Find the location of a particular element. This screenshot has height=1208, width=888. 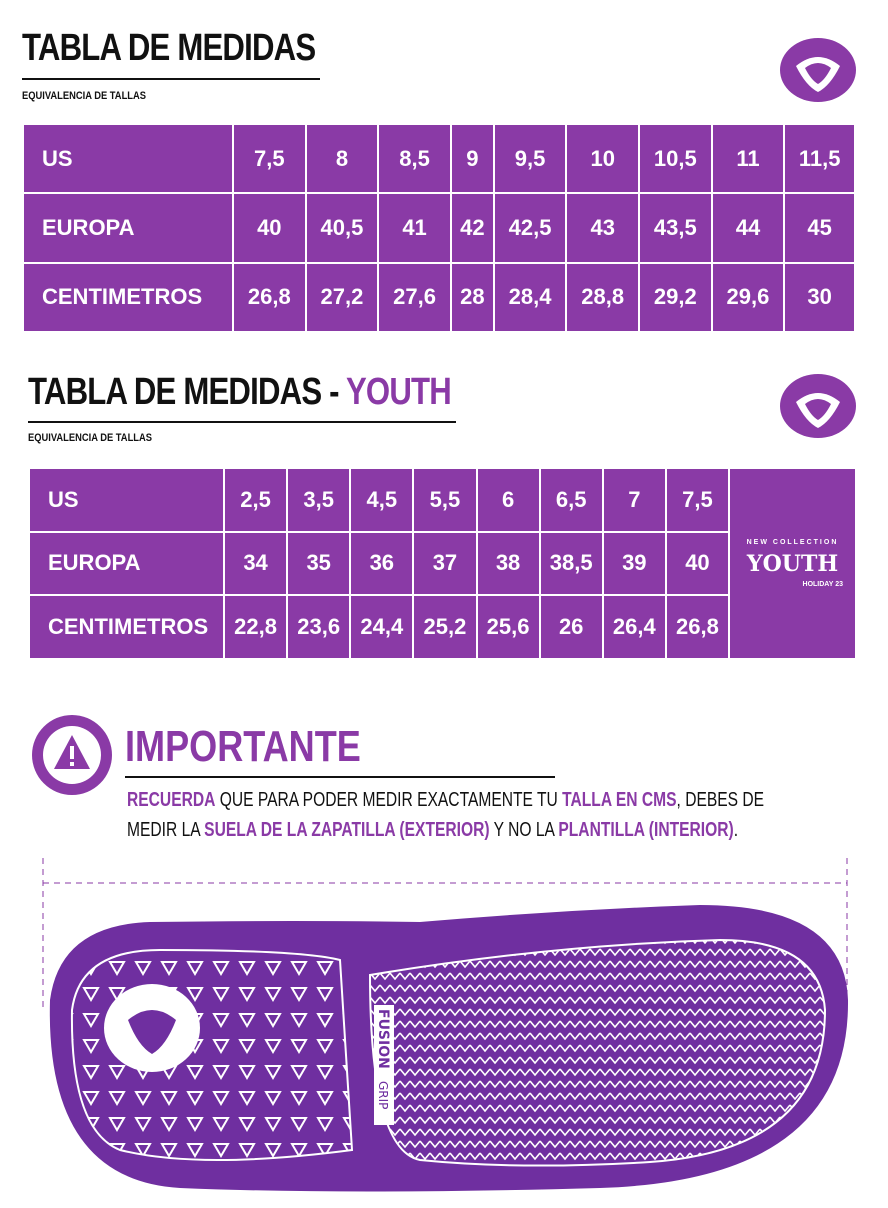

size-cell: 10 is located at coordinates (603, 158).